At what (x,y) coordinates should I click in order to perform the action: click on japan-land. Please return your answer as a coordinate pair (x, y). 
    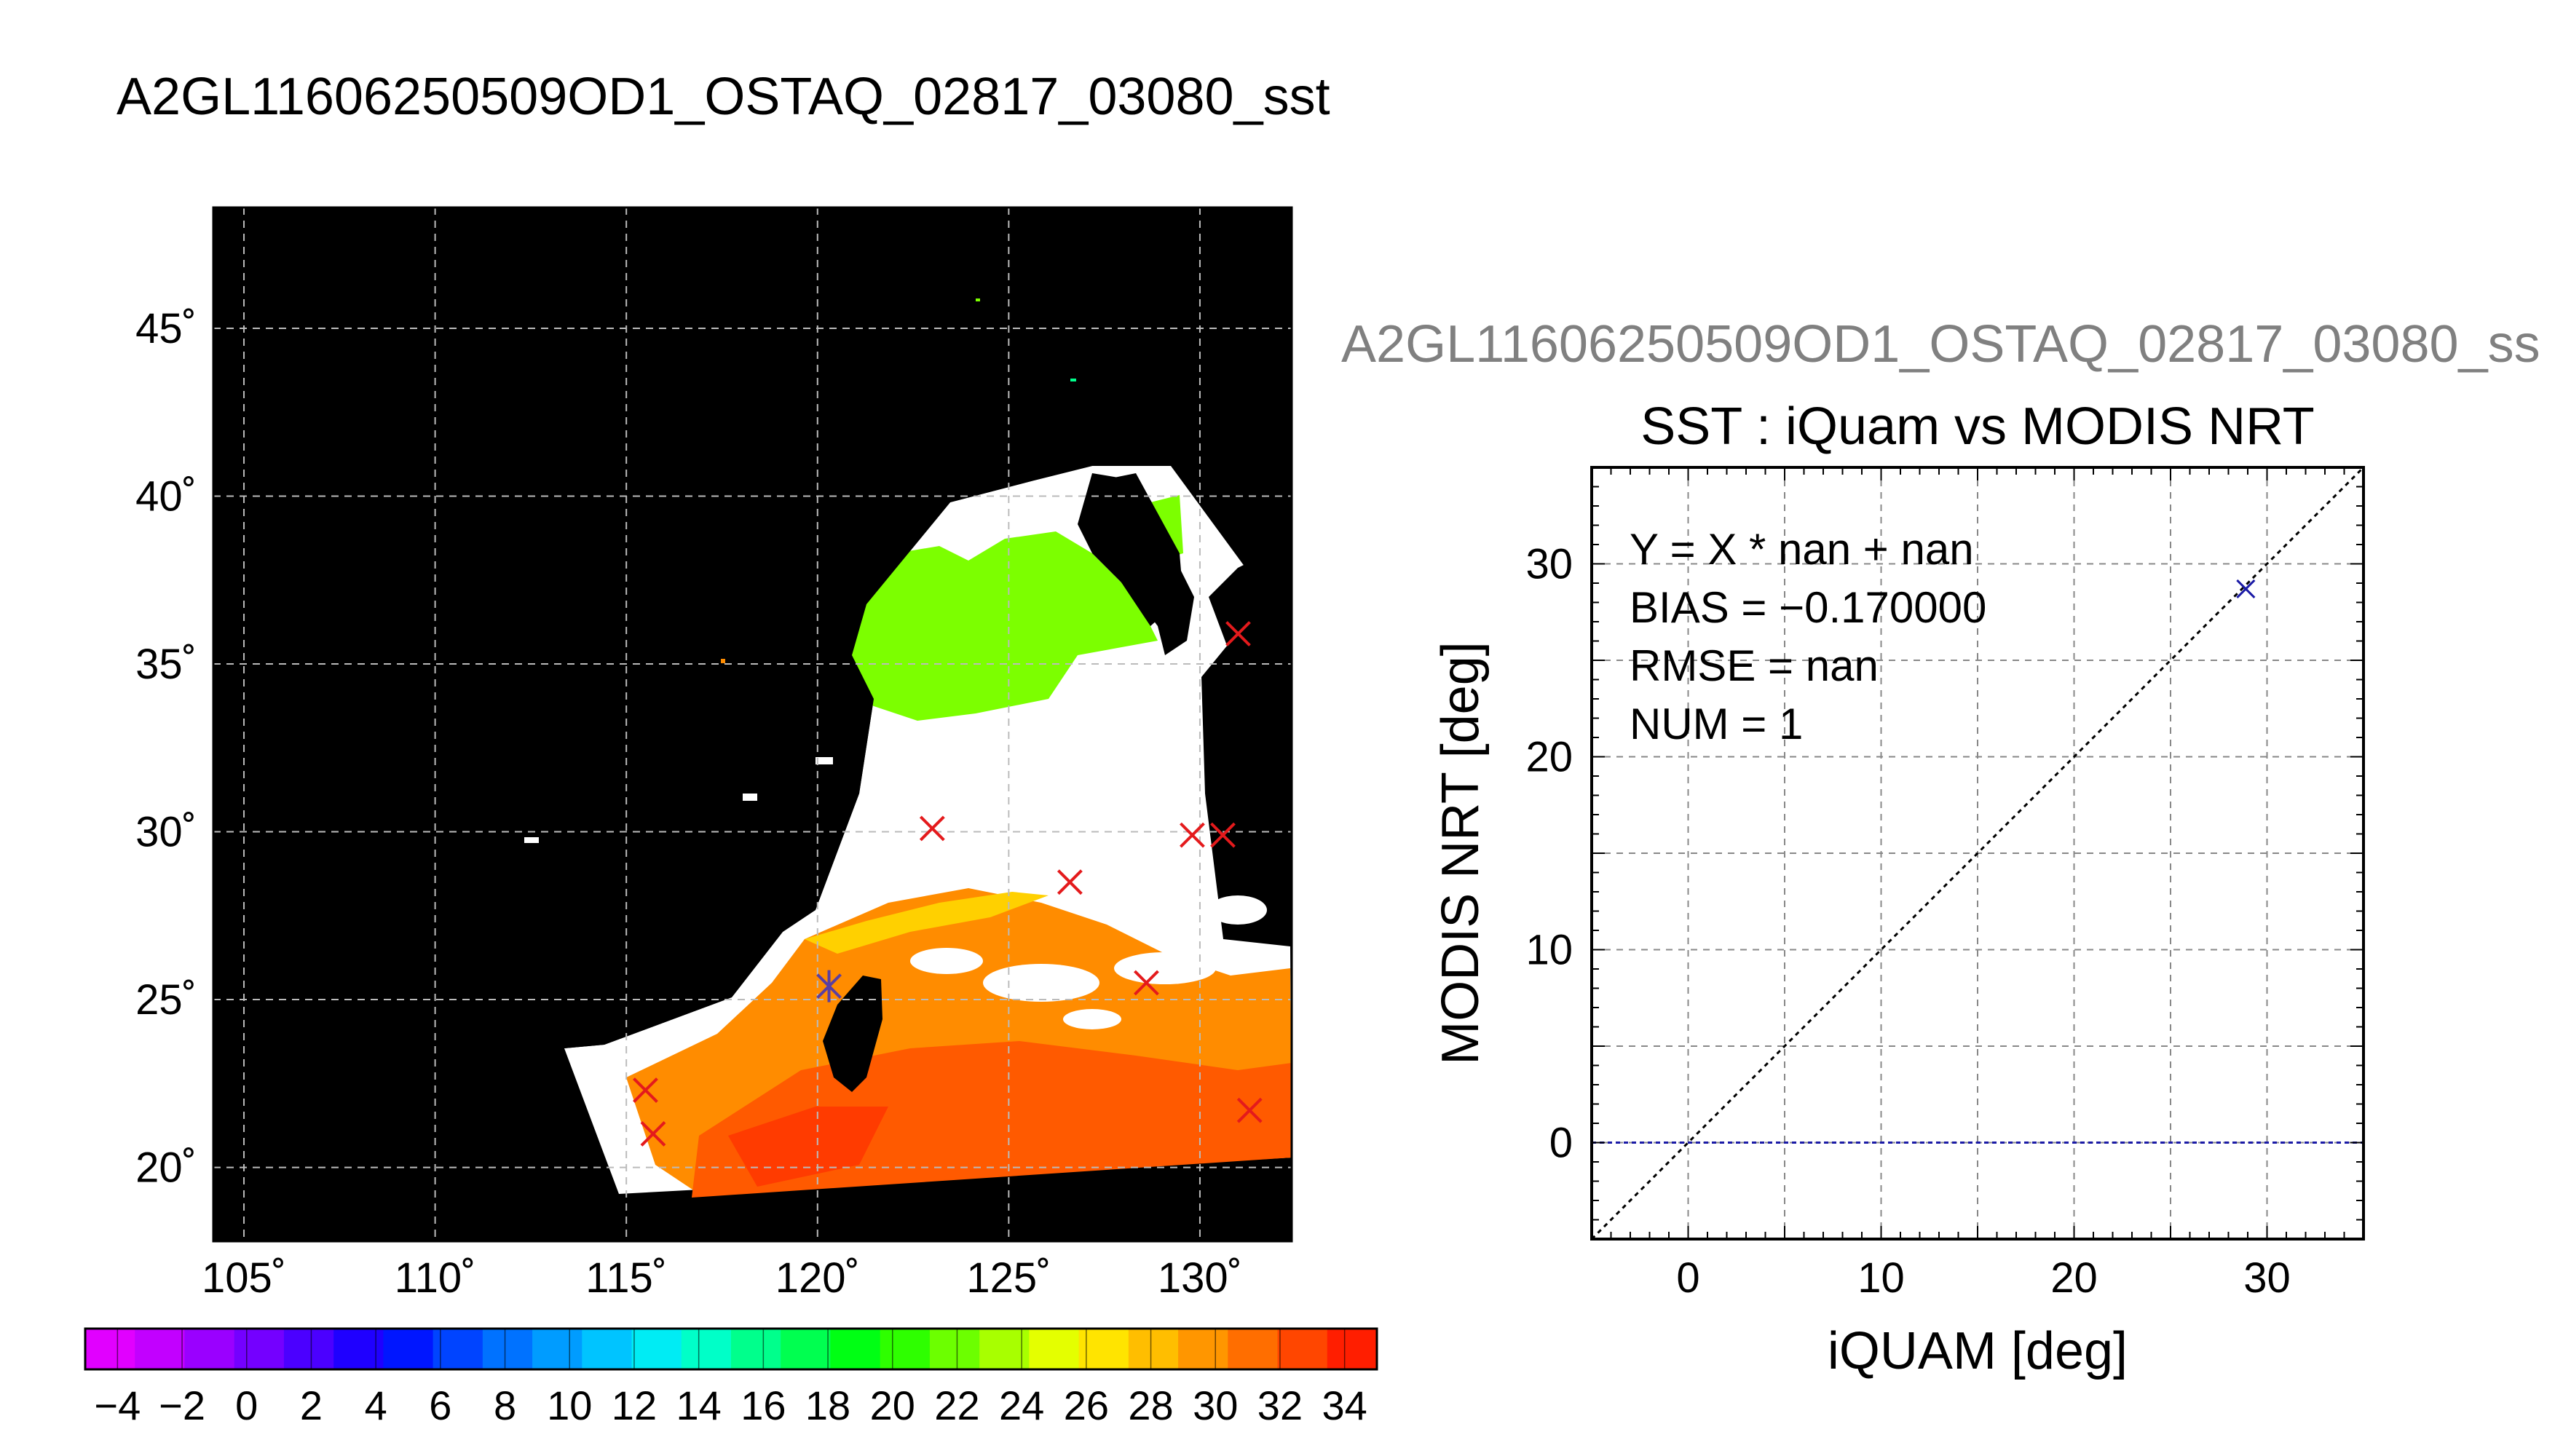
    Looking at the image, I should click on (1250, 637).